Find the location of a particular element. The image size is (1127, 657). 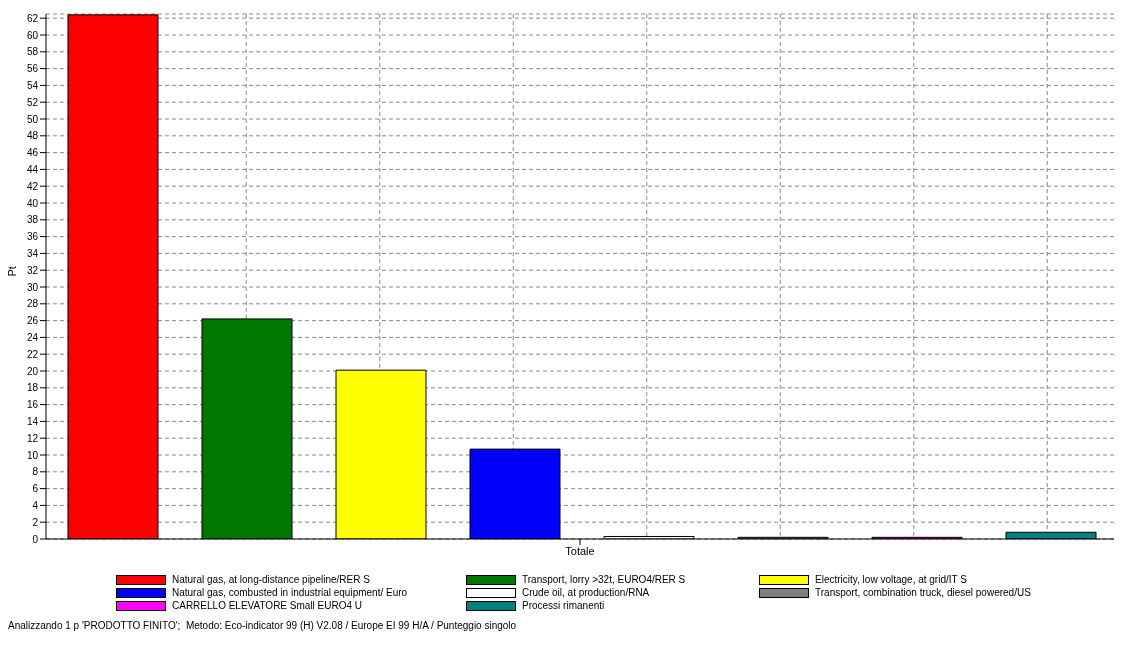

y-tick-label: 48 is located at coordinates (32, 136).